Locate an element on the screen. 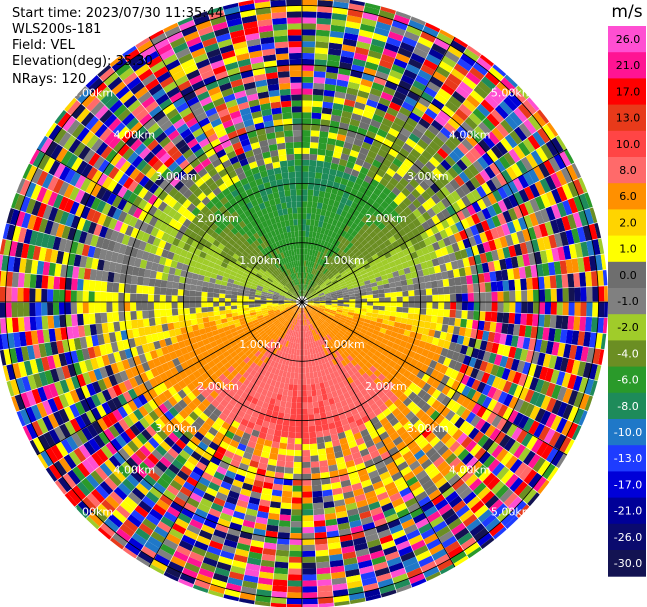  colorbar-tick-label: -13.0 is located at coordinates (628, 458).